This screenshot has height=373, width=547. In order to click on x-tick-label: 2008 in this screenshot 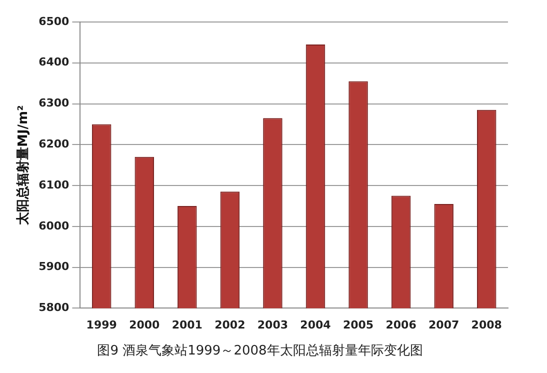, I will do `click(486, 325)`.